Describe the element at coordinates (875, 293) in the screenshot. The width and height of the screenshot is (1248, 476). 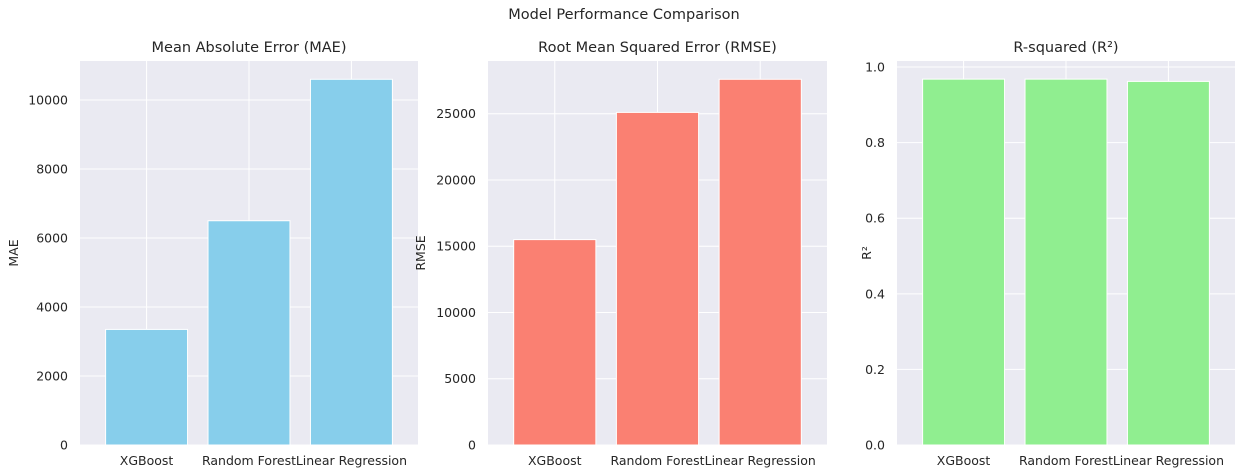
I see `y-tick-label: 0.4` at that location.